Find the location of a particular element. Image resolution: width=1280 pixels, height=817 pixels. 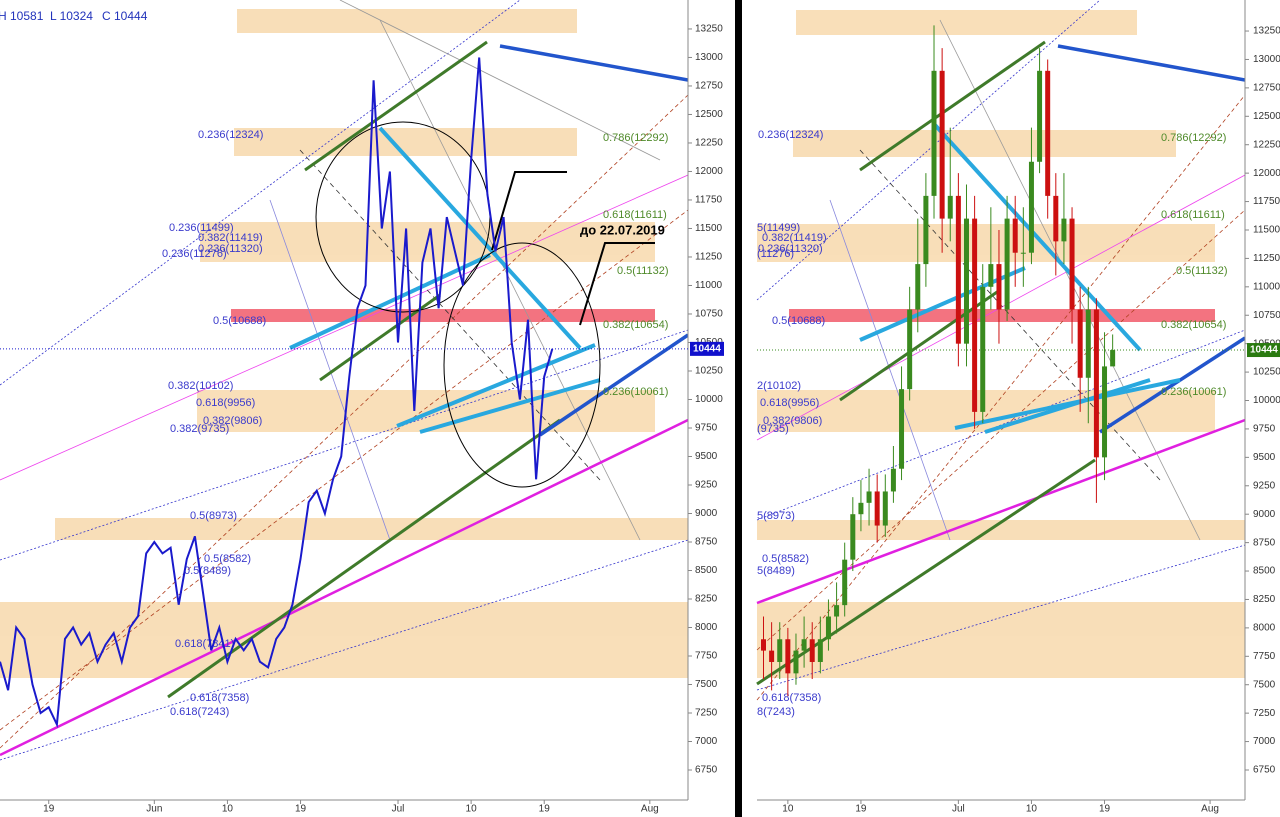

fib-label: 0.236(11276) is located at coordinates (194, 254).